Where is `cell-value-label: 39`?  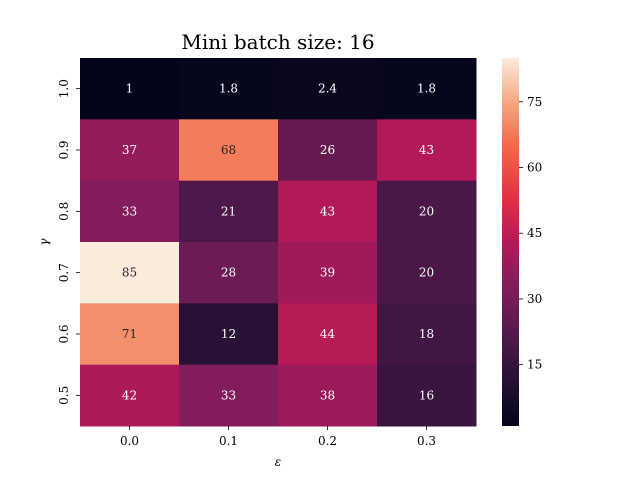 cell-value-label: 39 is located at coordinates (327, 273).